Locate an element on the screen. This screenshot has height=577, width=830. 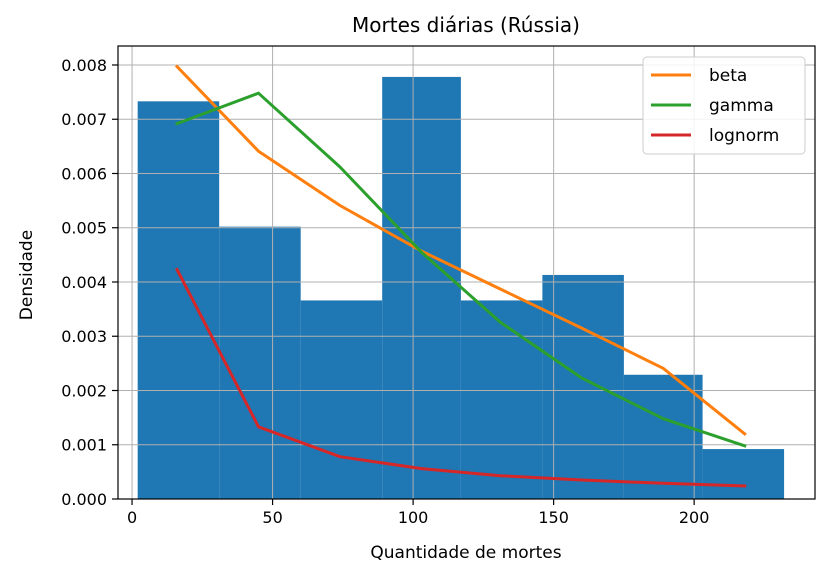
y-tick-label: 0.003 is located at coordinates (84, 336).